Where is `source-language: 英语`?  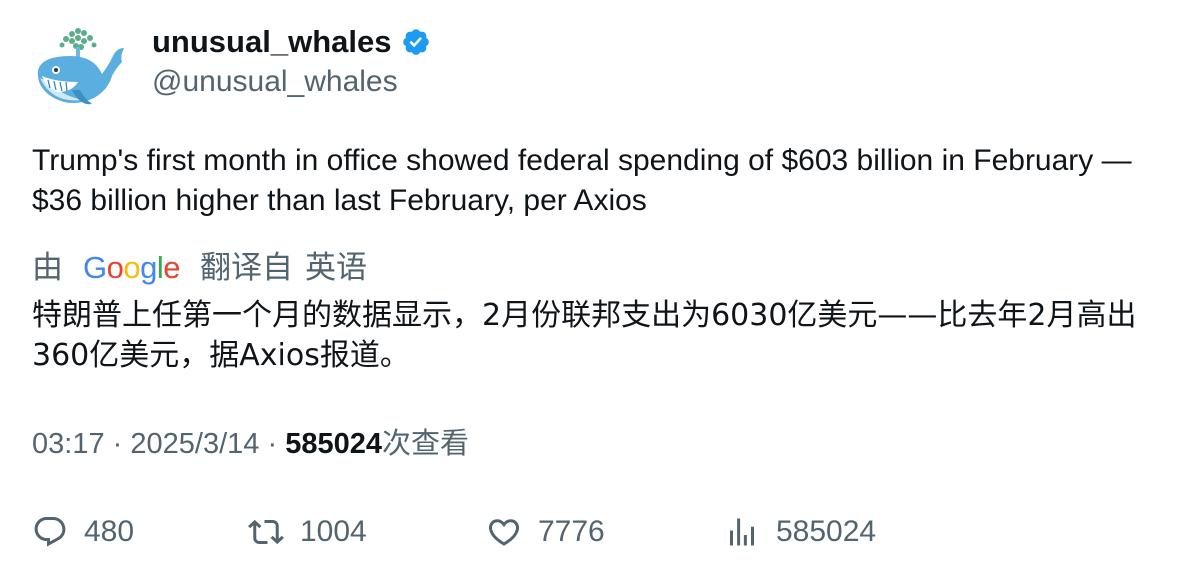
source-language: 英语 is located at coordinates (336, 267).